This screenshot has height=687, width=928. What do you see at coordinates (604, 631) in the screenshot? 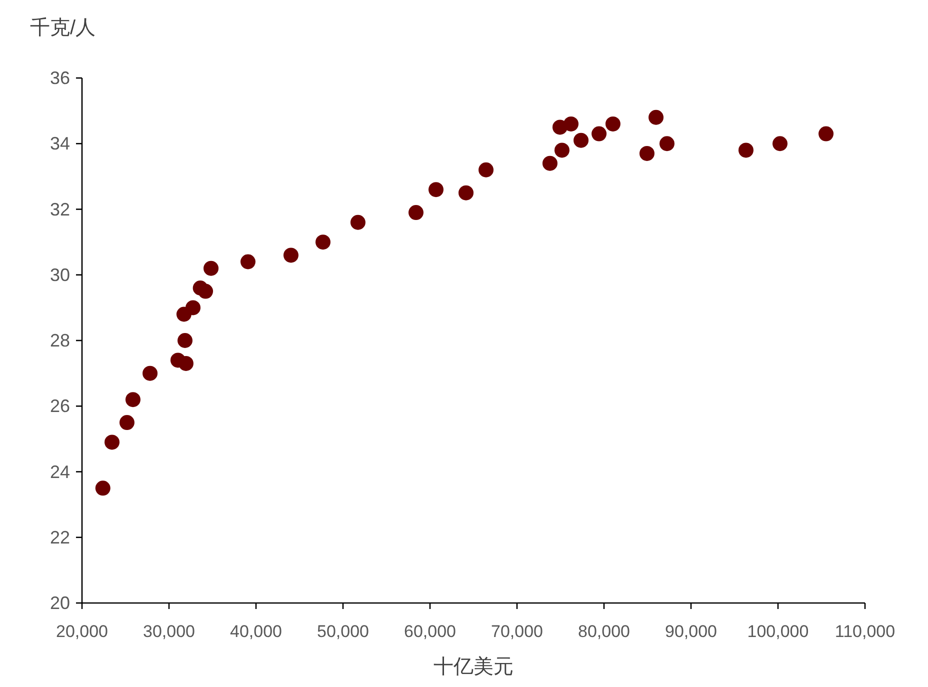
I see `x-tick-label: 80,000` at bounding box center [604, 631].